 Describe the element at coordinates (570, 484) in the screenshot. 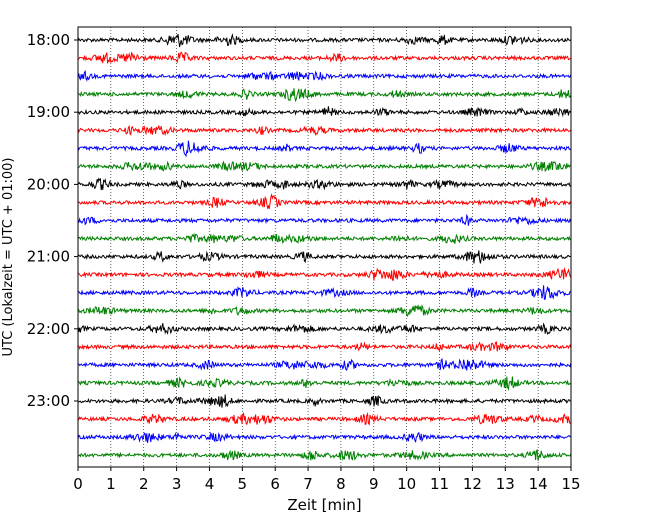

I see `x-tick-label: 15` at that location.